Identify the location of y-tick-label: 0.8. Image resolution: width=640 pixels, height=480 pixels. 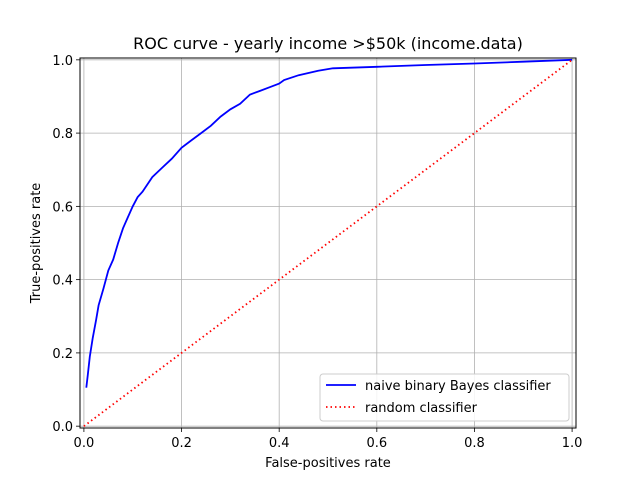
(62, 134).